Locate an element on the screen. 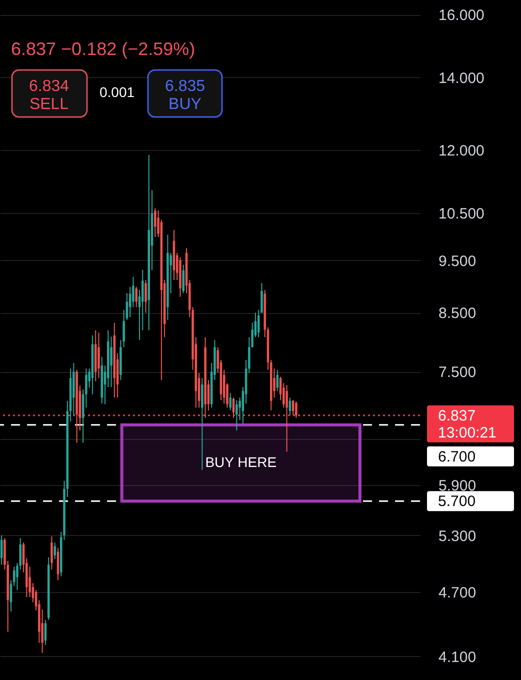  annotation: 6.837 −0.182 (−2.59%) is located at coordinates (103, 49).